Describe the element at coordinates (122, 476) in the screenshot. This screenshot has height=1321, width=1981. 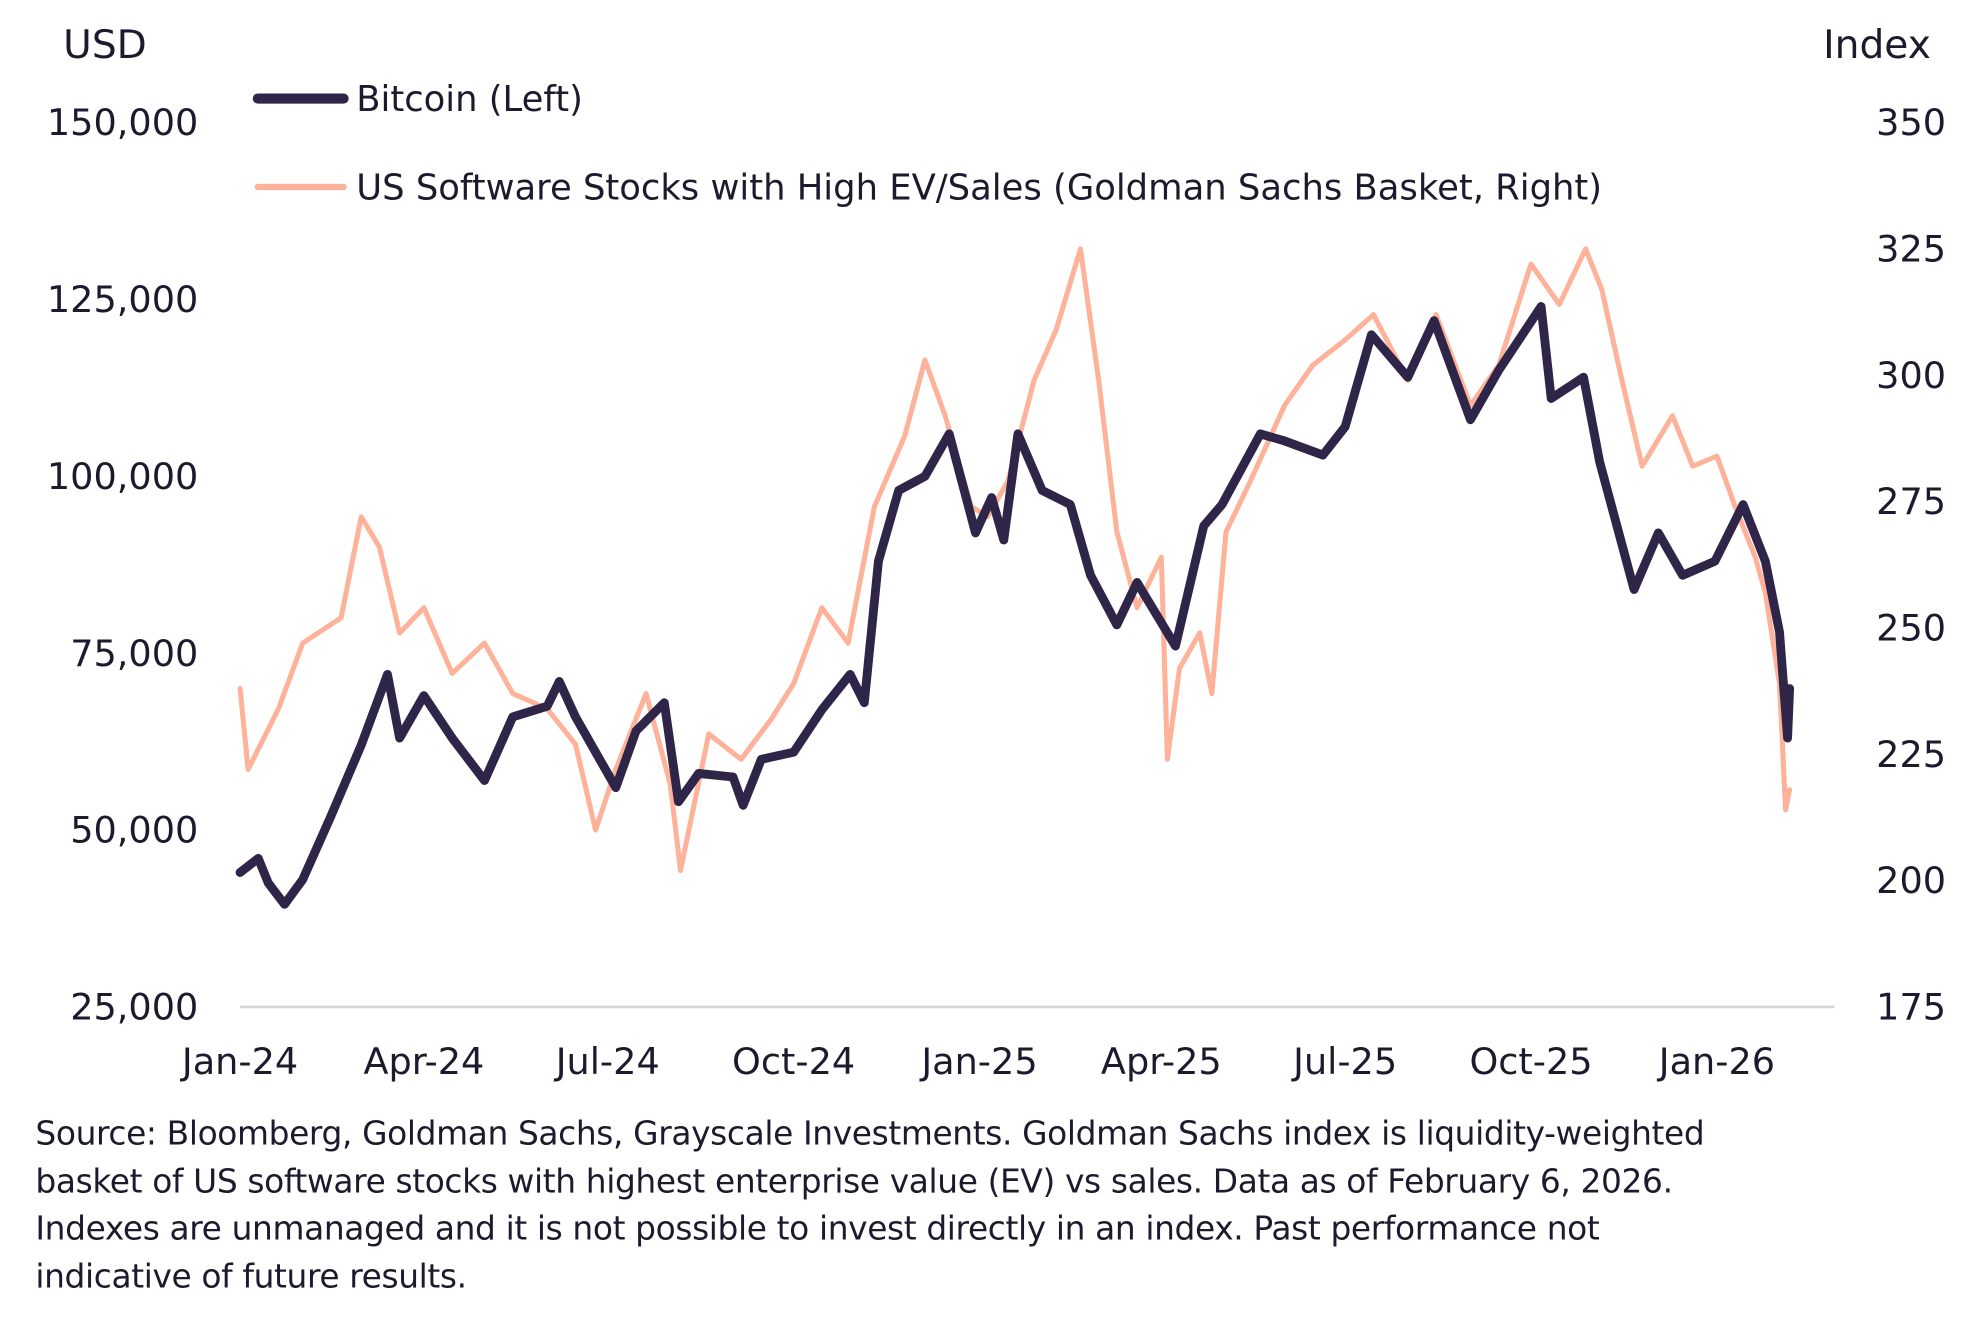
I see `left-tick-label: 100,000` at that location.